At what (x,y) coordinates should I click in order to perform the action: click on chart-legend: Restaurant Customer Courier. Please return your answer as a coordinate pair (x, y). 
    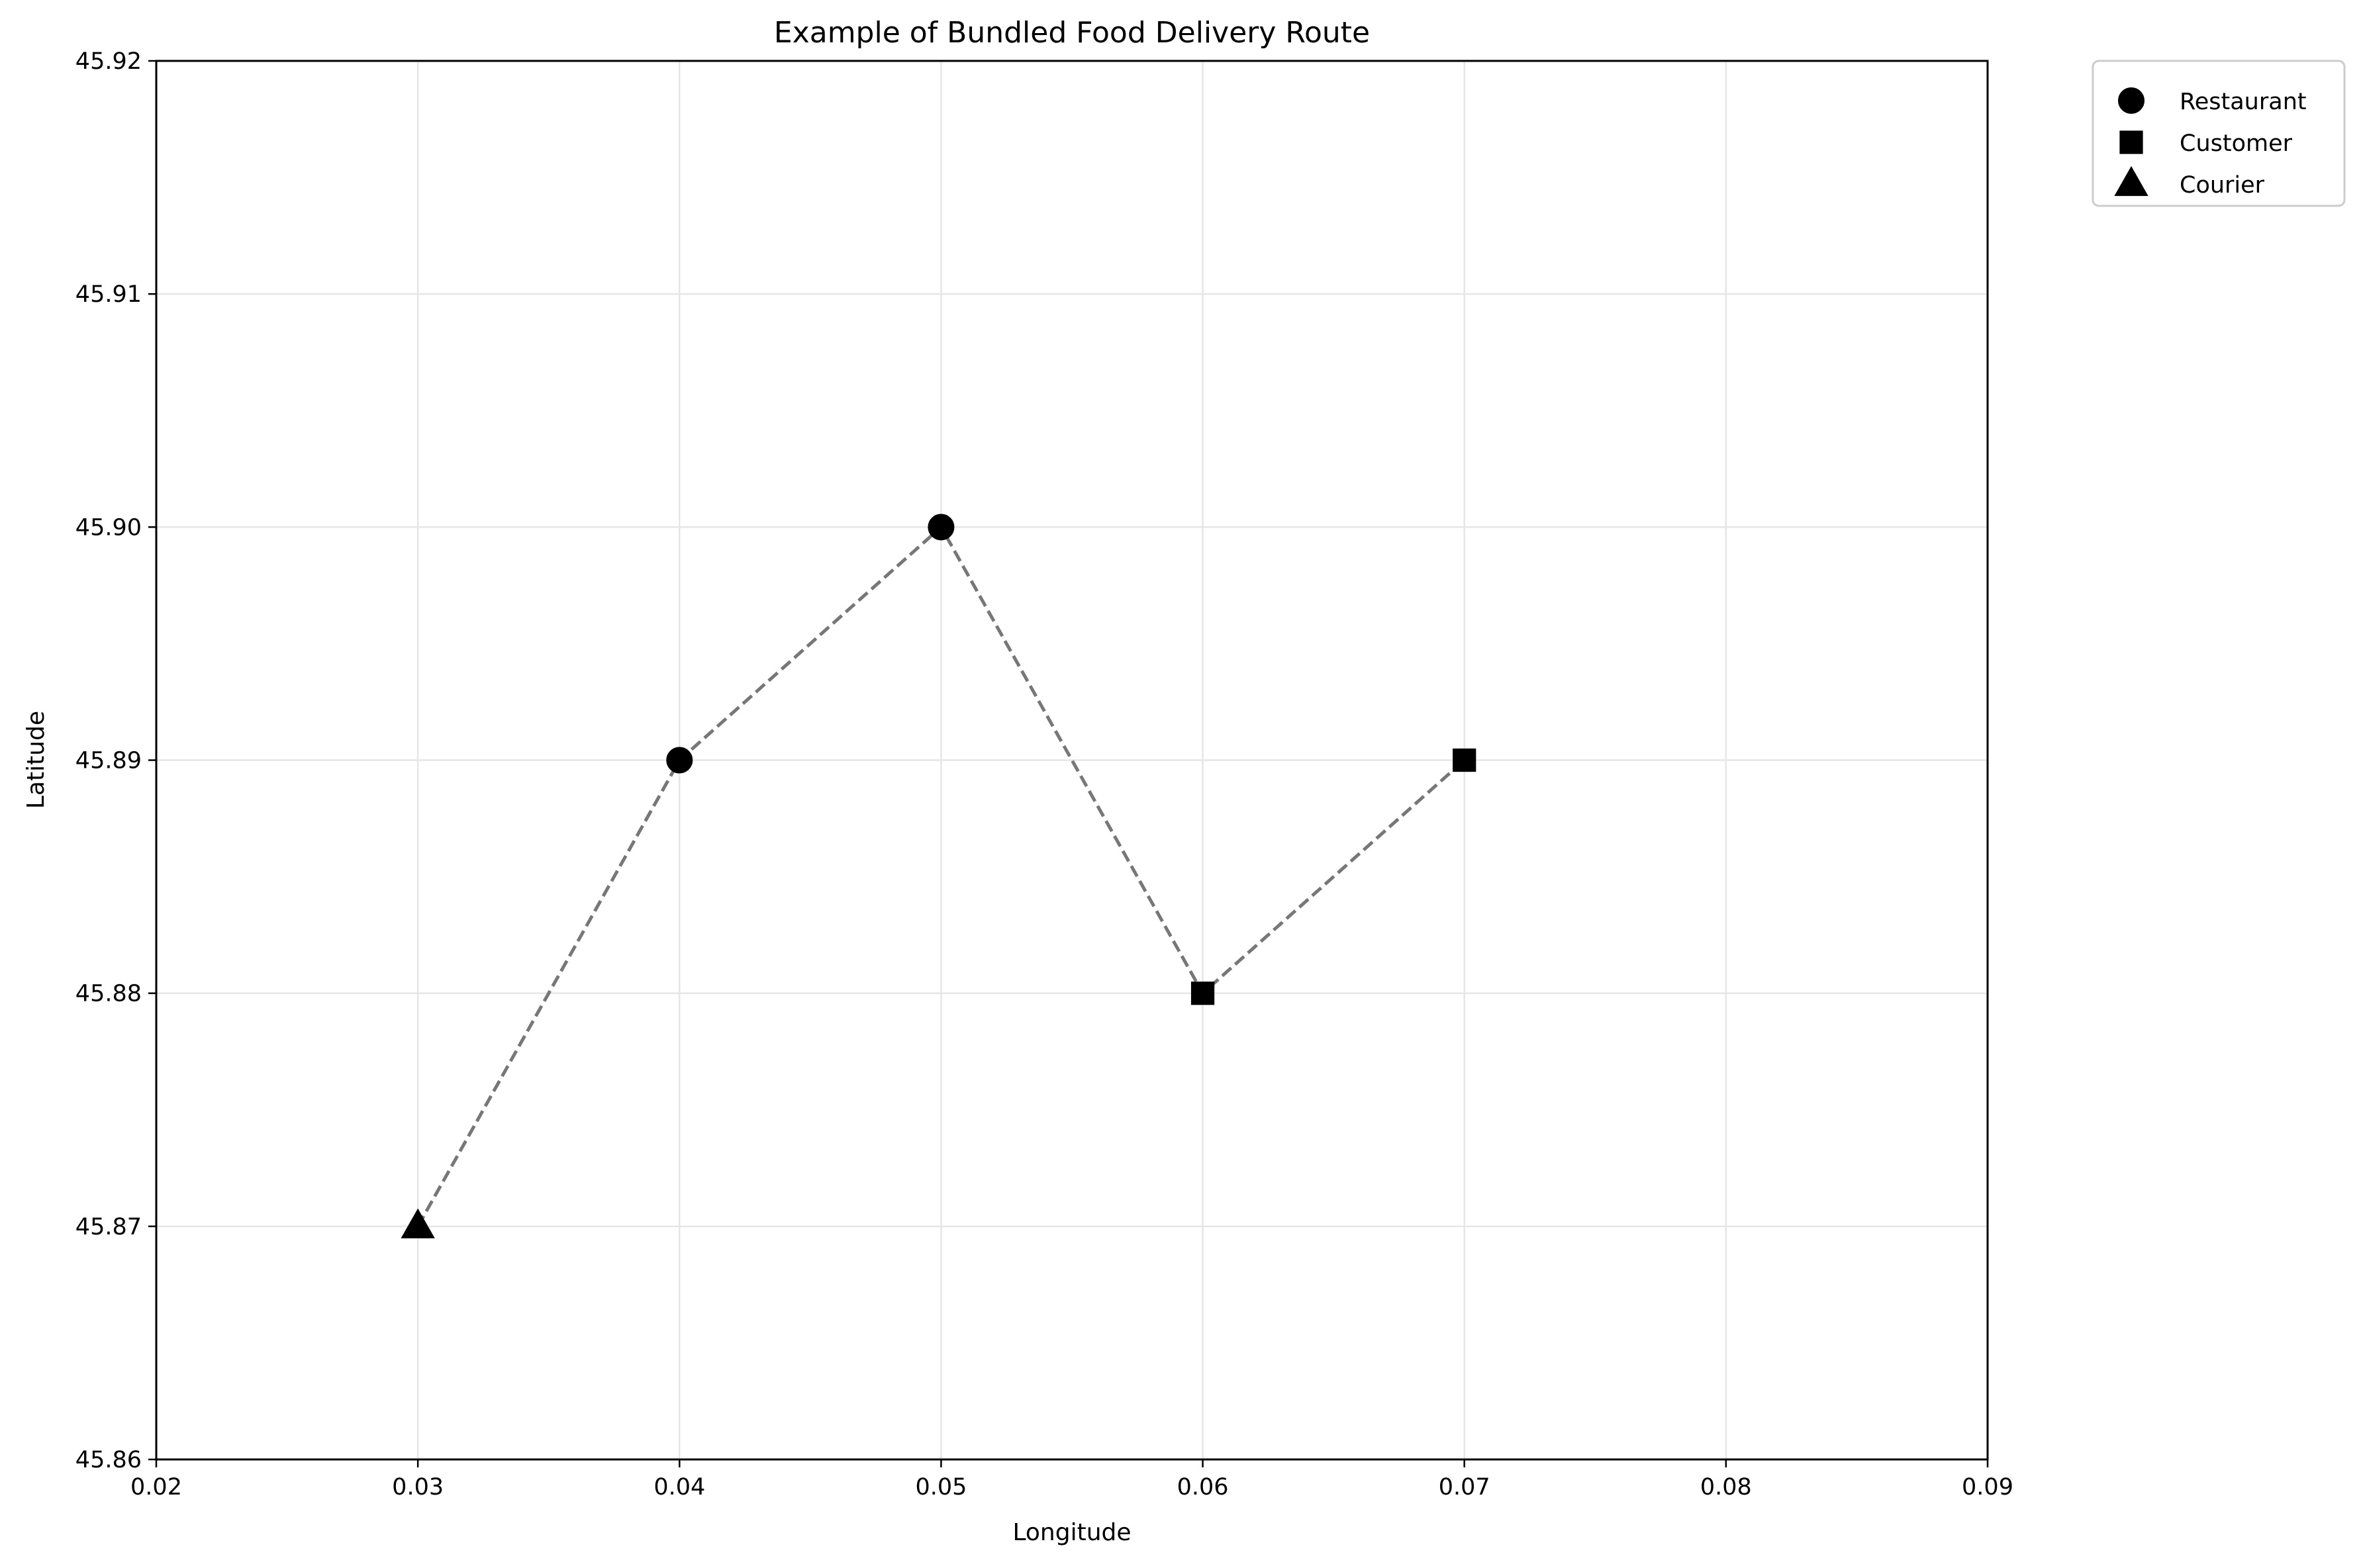
    Looking at the image, I should click on (2219, 133).